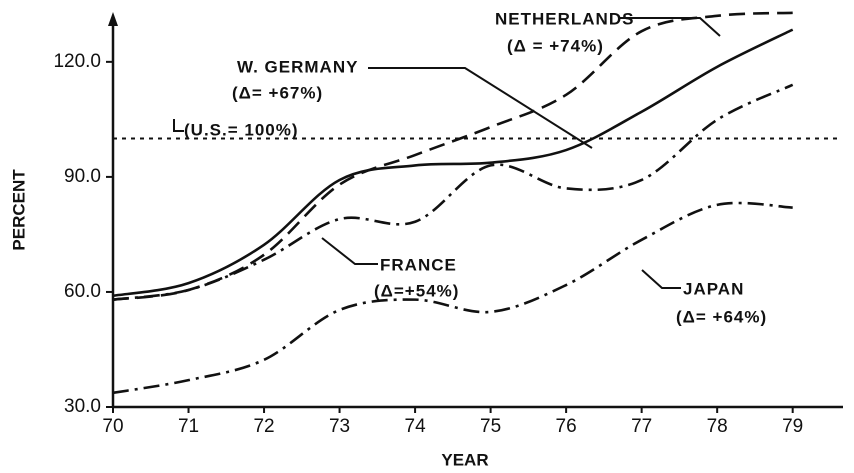 The height and width of the screenshot is (473, 854). Describe the element at coordinates (82, 176) in the screenshot. I see `y-tick-label: 90.0` at that location.